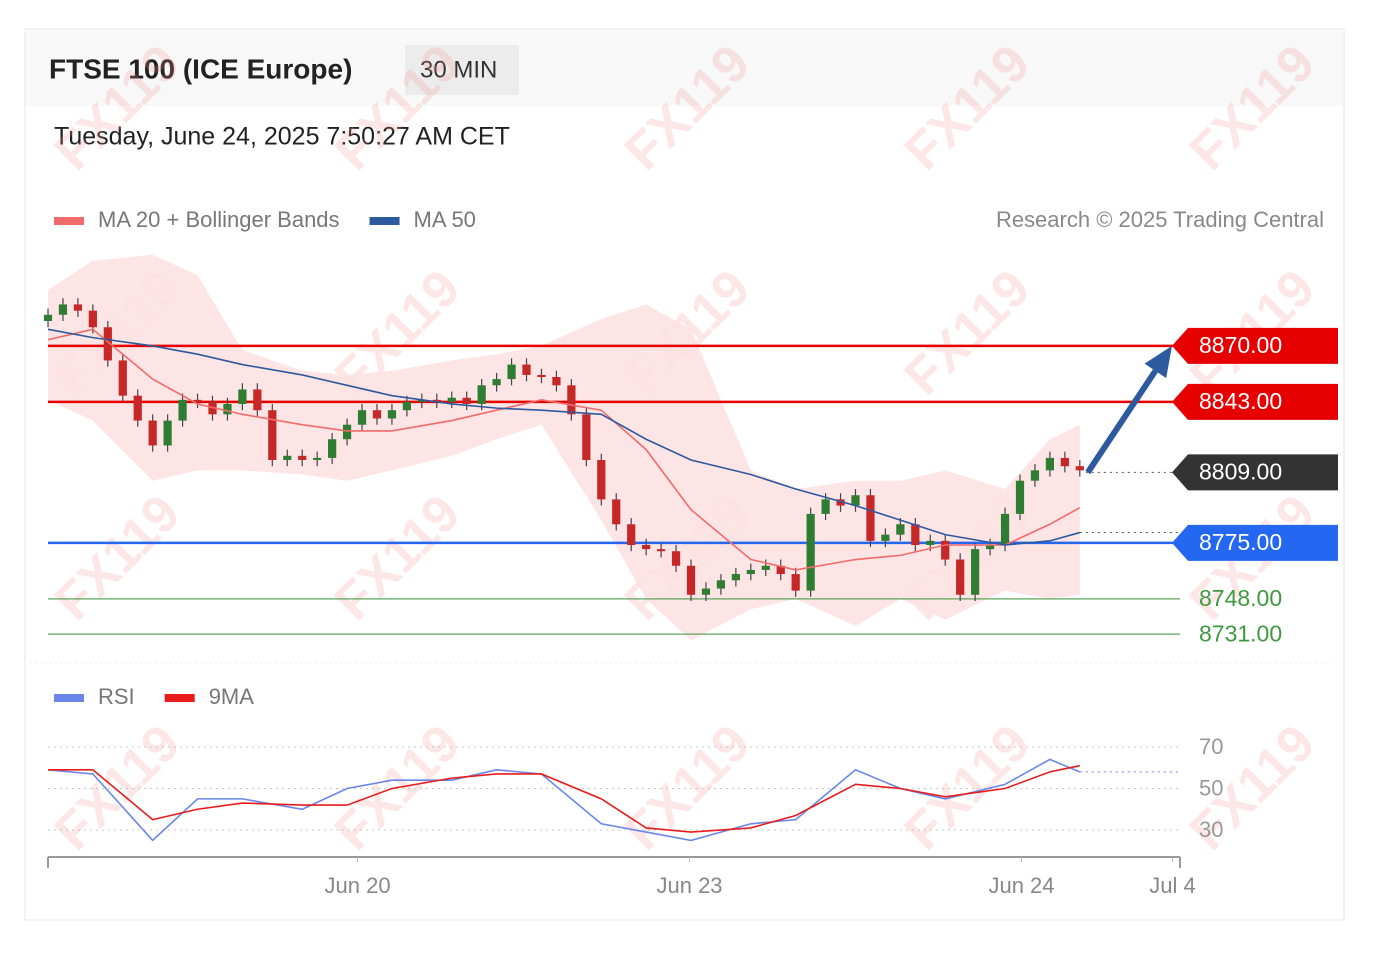 The height and width of the screenshot is (955, 1378). What do you see at coordinates (1158, 362) in the screenshot?
I see `forecast-arrowhead` at bounding box center [1158, 362].